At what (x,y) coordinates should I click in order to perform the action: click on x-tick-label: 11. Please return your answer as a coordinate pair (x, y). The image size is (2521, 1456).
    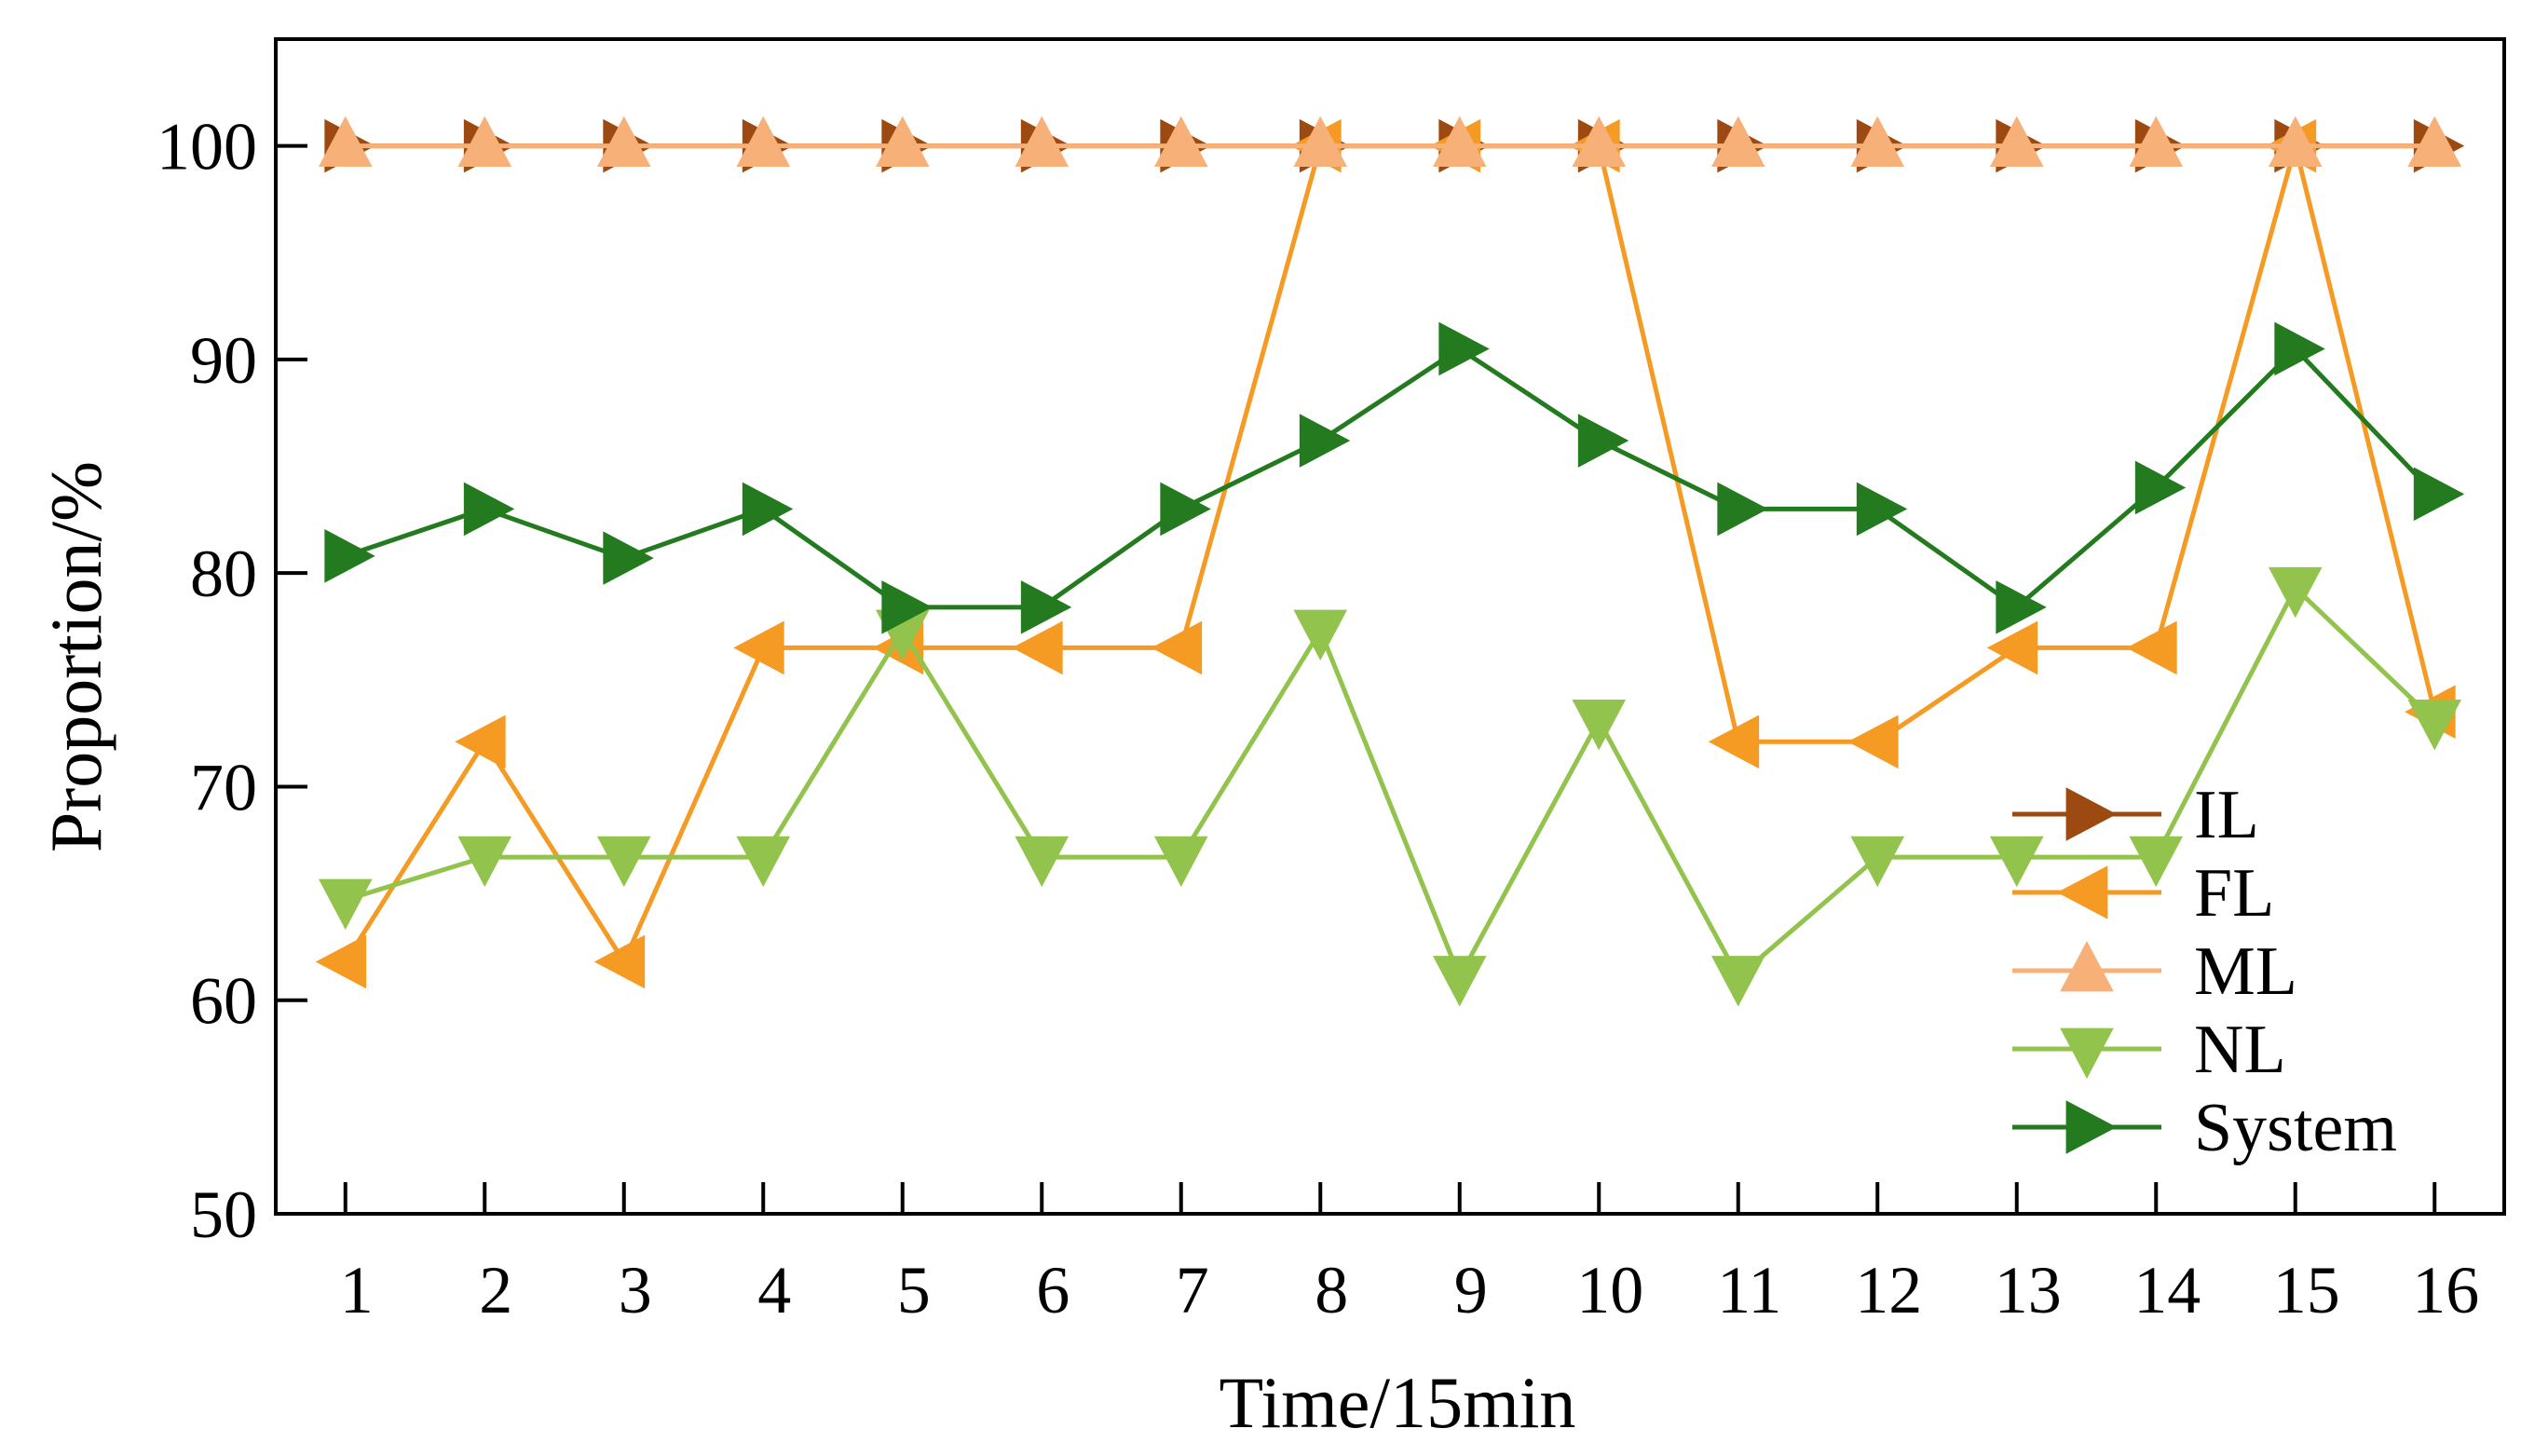
    Looking at the image, I should click on (1749, 1290).